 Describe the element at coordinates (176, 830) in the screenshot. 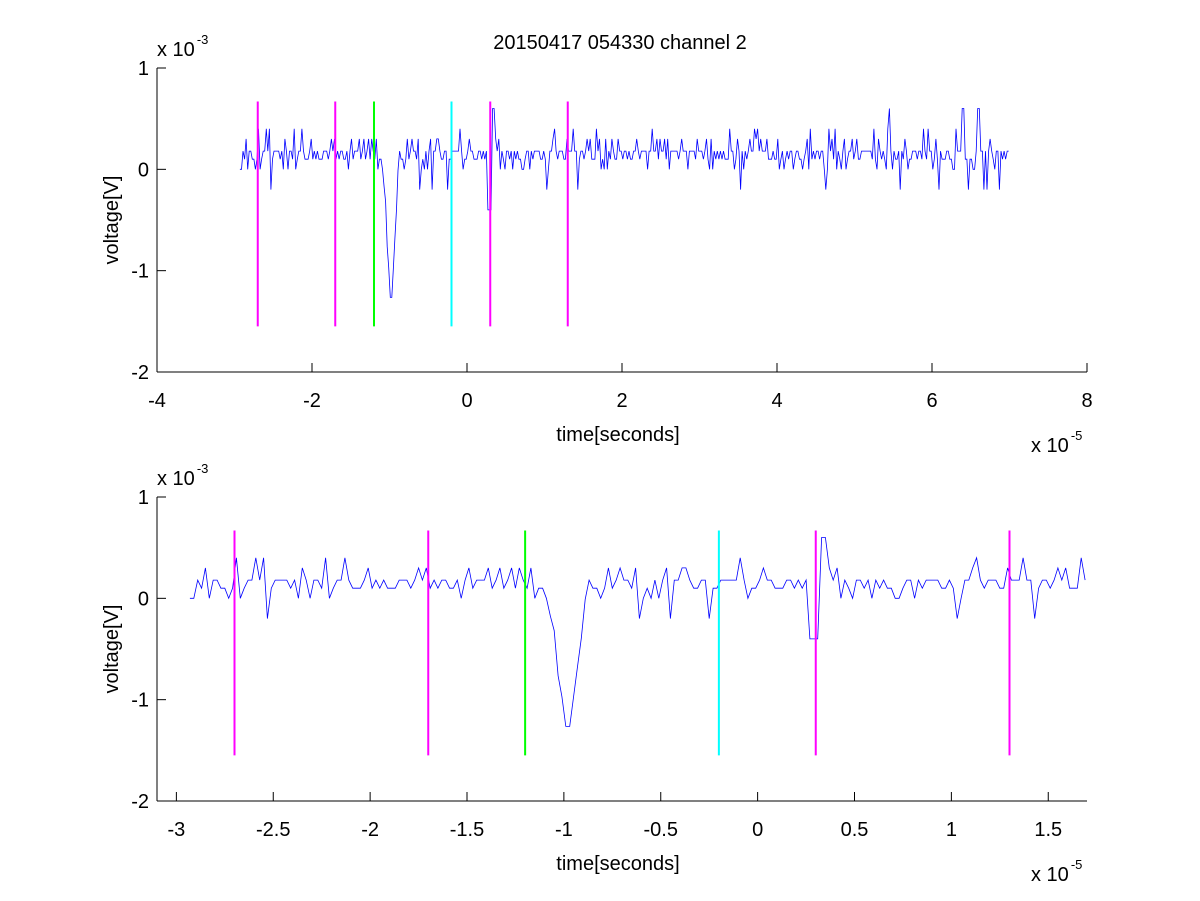

I see `x-tick-label: -3` at that location.